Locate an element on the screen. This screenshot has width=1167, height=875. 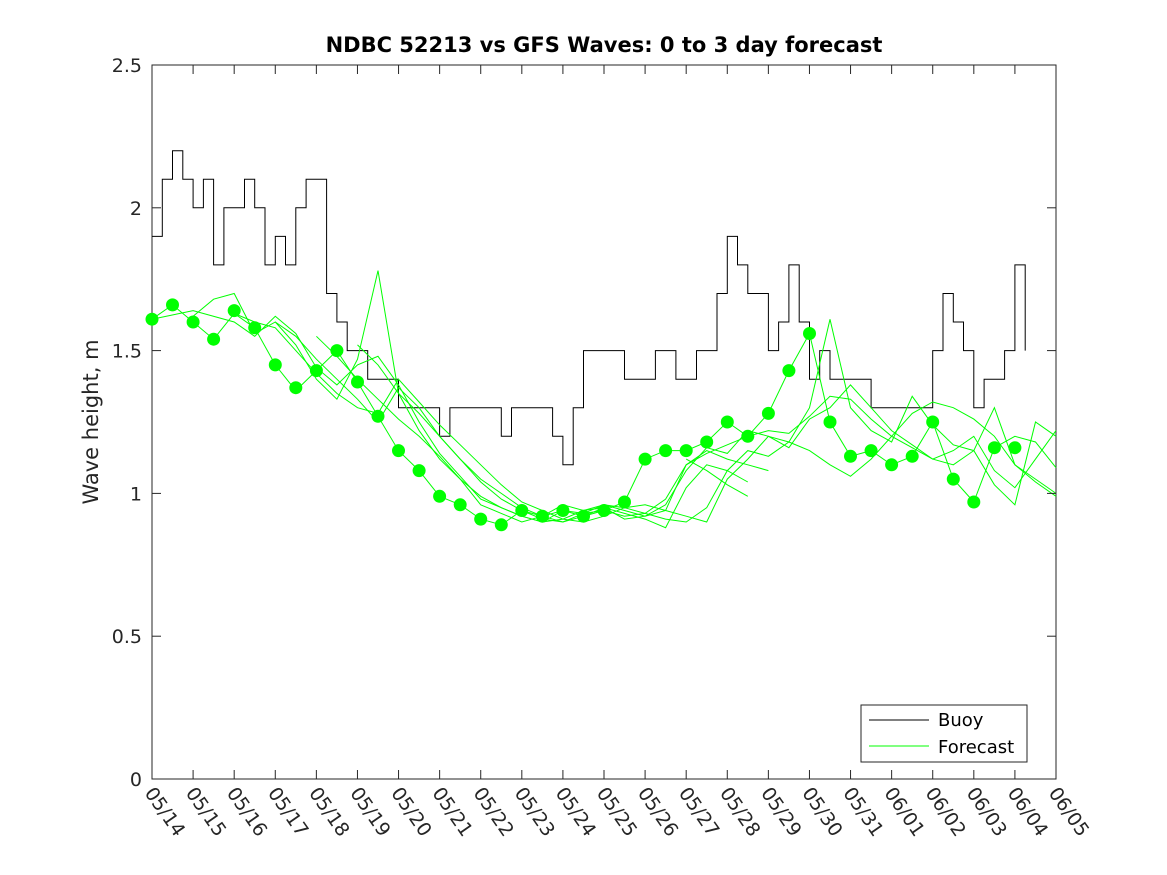
x-tick-label: 05/31 is located at coordinates (862, 811).